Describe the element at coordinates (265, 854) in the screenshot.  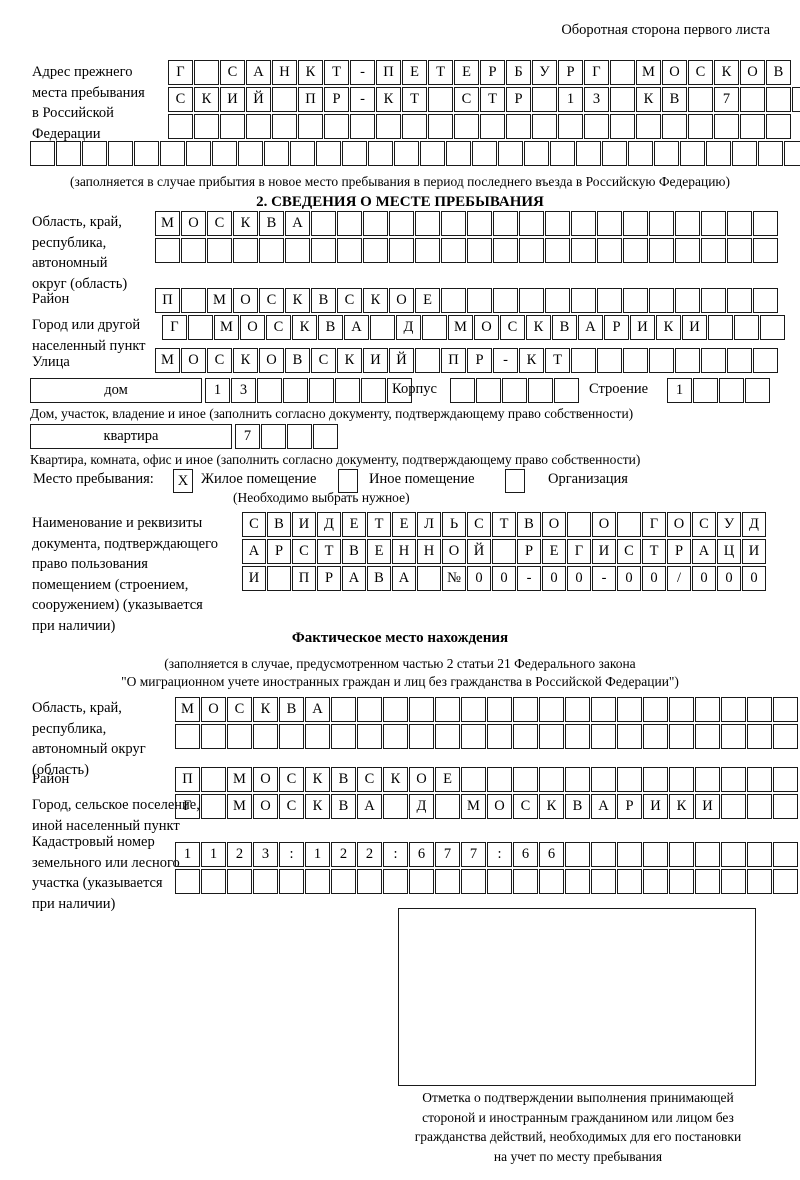
I see `char-cell: 3` at that location.